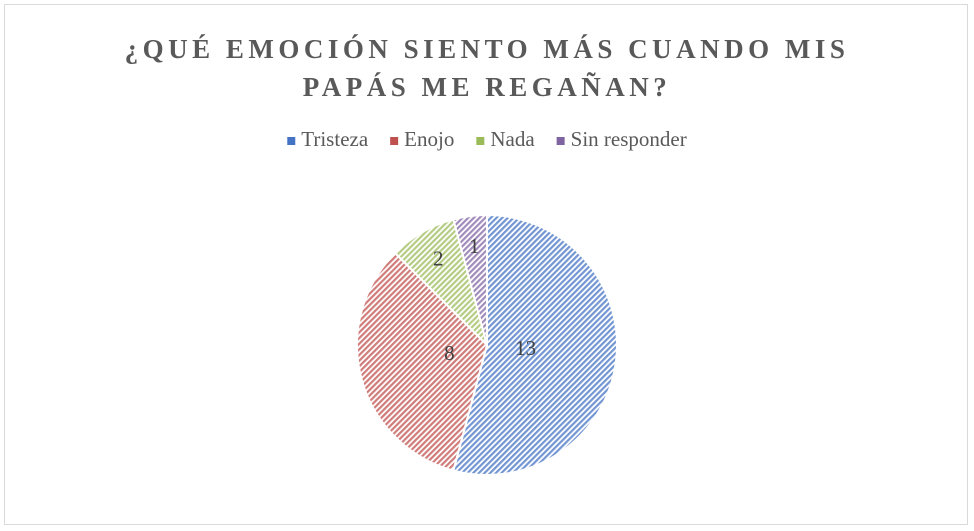 The image size is (974, 531). I want to click on legend-label: Enojo, so click(429, 139).